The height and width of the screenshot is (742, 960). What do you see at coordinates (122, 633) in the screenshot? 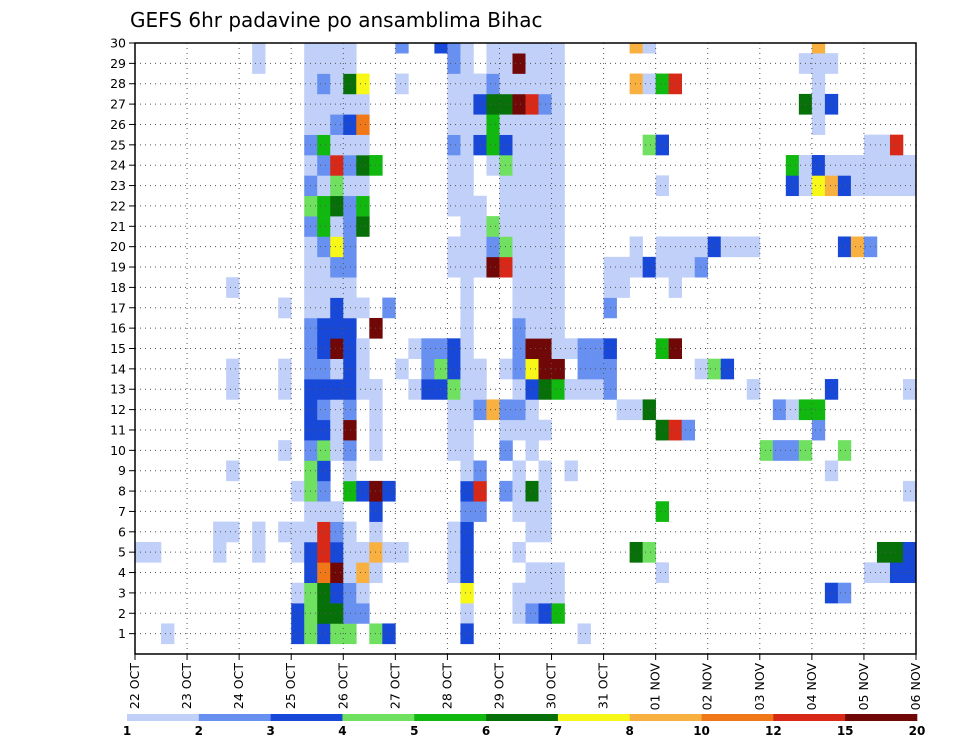
I see `y-tick-label: 1` at bounding box center [122, 633].